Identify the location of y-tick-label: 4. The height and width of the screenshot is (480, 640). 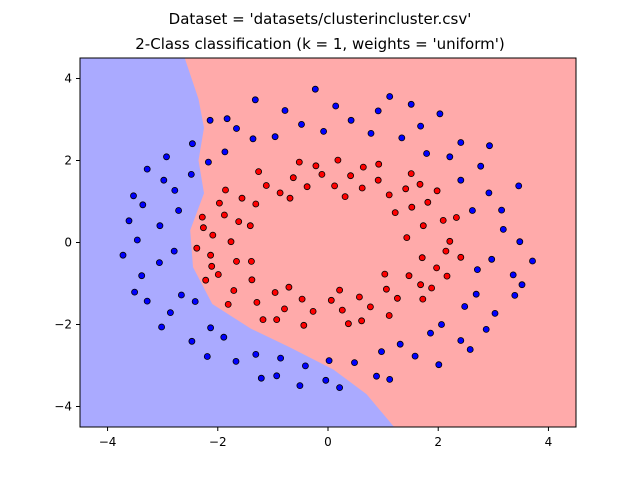
(68, 79).